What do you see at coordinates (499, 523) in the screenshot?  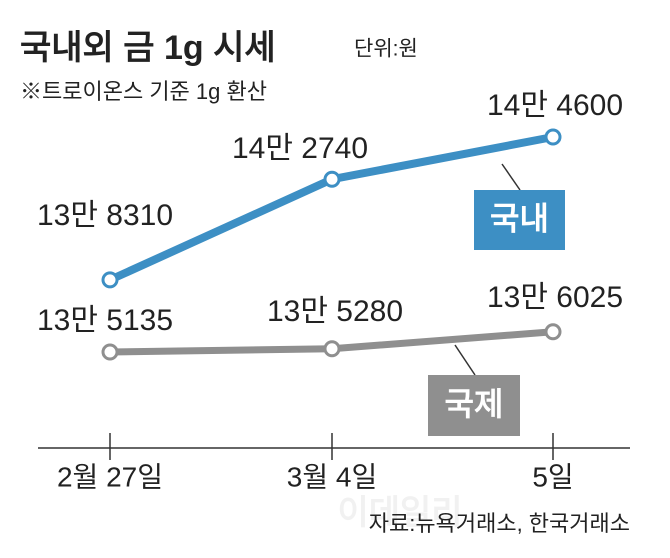 I see `source: 자료:뉴욕거래소, 한국거래소` at bounding box center [499, 523].